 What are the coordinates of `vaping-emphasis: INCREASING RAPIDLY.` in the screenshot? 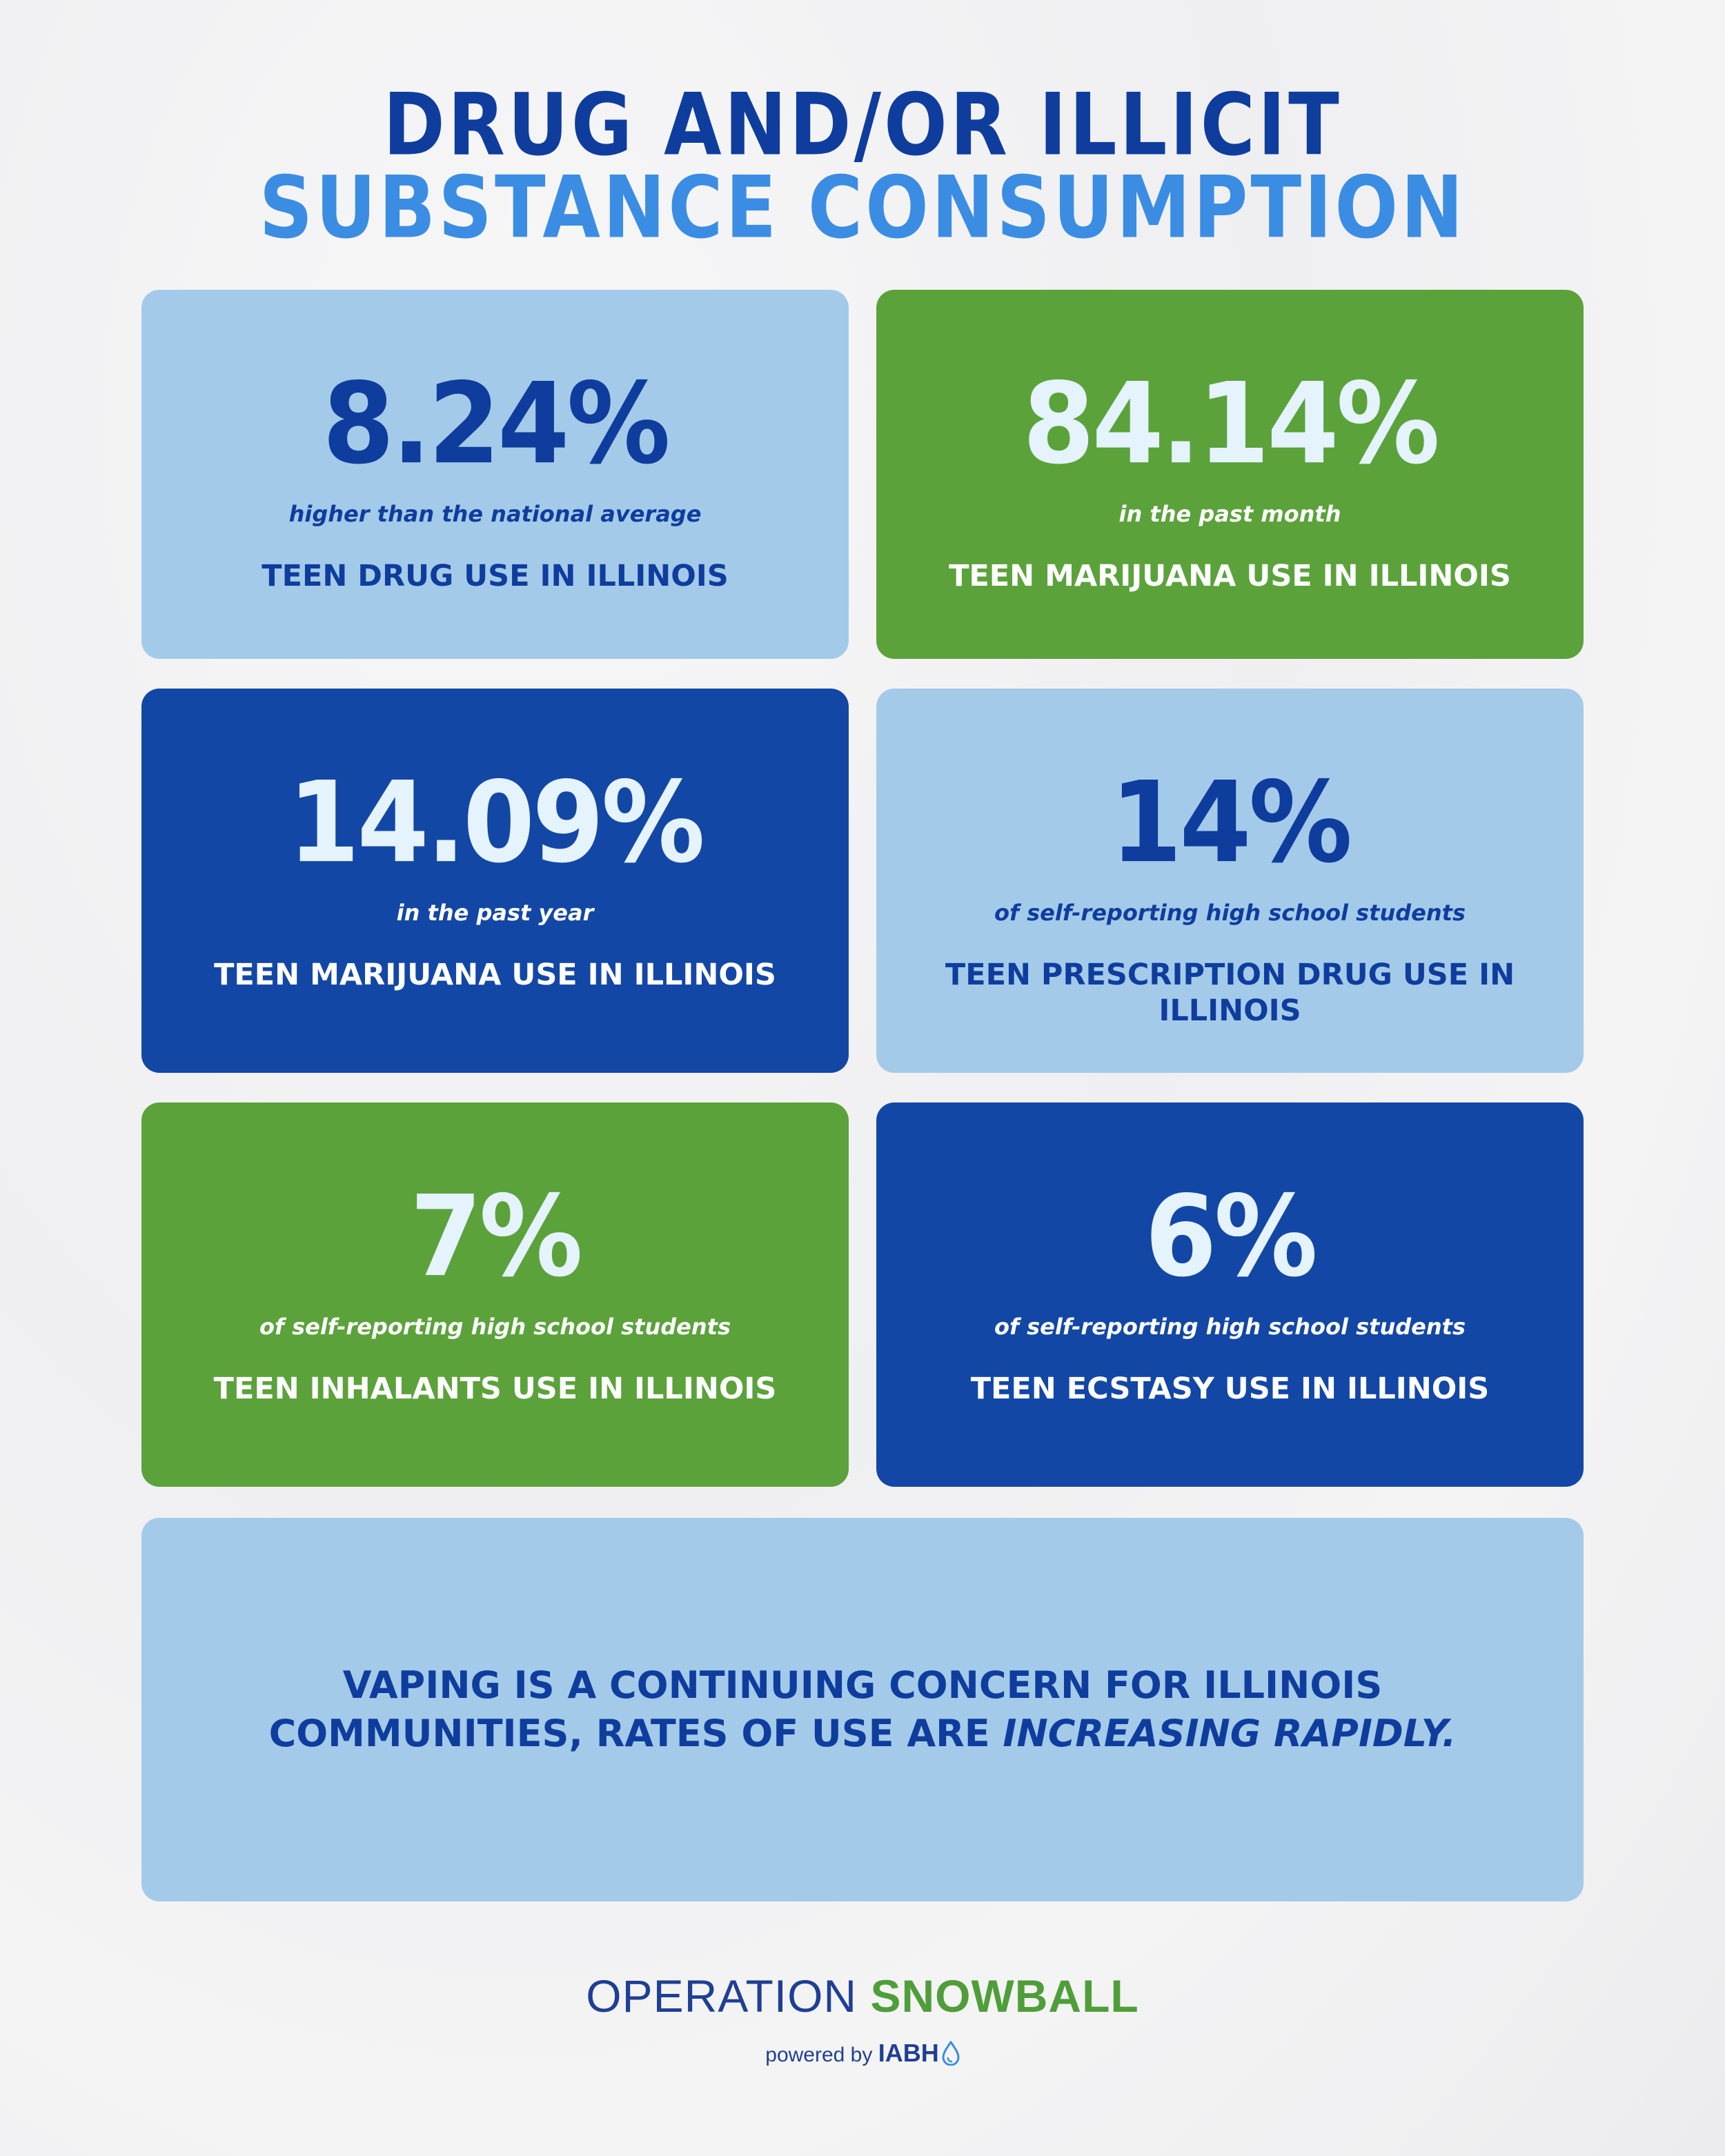 It's located at (1230, 1734).